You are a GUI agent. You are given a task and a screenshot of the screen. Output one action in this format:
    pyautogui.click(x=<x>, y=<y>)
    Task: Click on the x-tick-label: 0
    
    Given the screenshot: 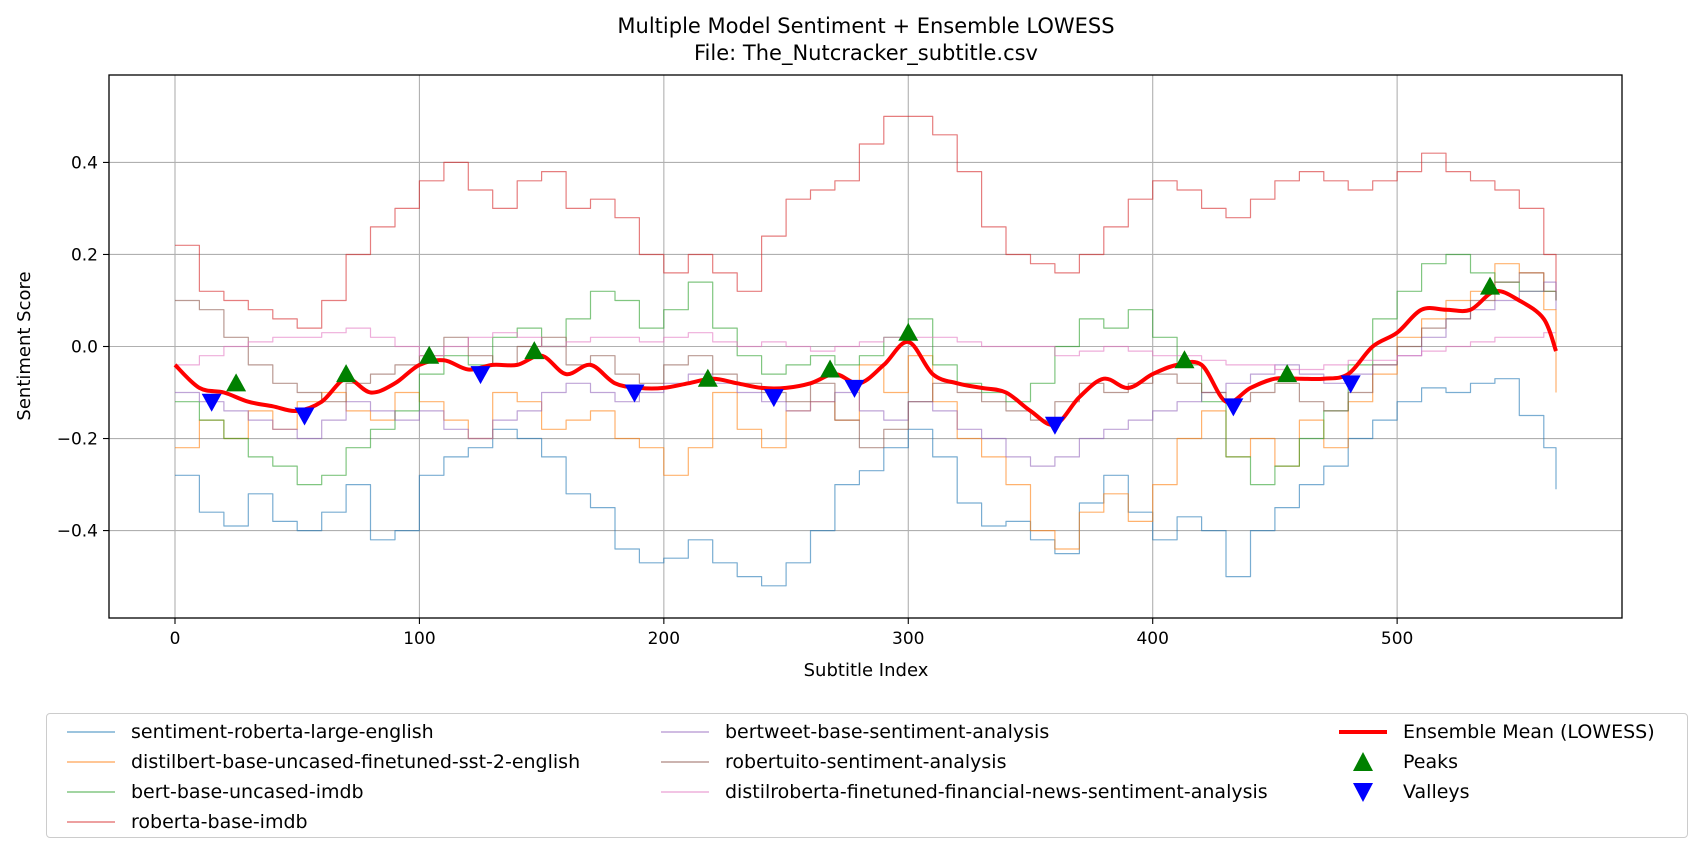 What is the action you would take?
    pyautogui.click(x=175, y=639)
    